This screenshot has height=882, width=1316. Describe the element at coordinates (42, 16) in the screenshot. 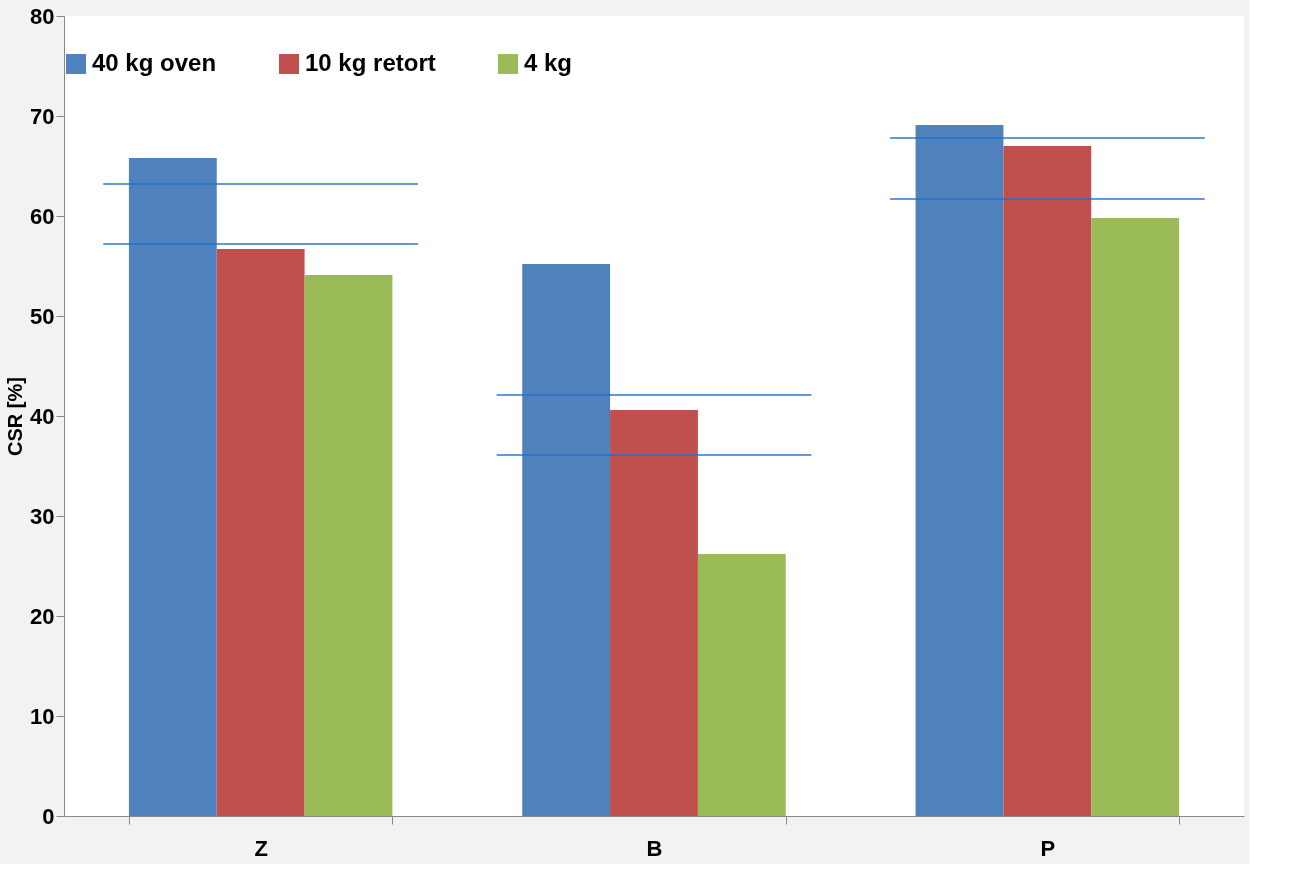

I see `y-tick-label: 80` at that location.